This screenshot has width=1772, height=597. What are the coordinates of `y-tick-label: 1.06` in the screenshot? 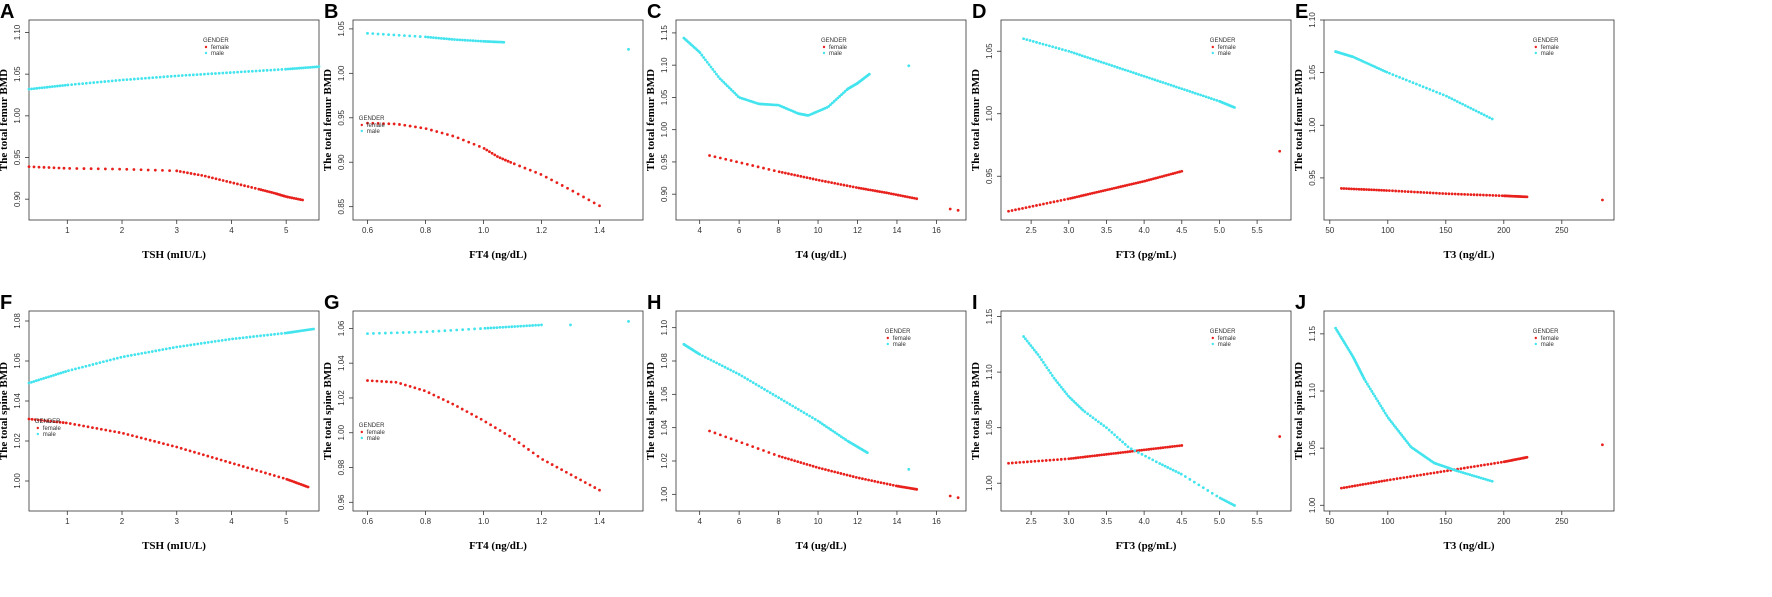 It's located at (664, 394).